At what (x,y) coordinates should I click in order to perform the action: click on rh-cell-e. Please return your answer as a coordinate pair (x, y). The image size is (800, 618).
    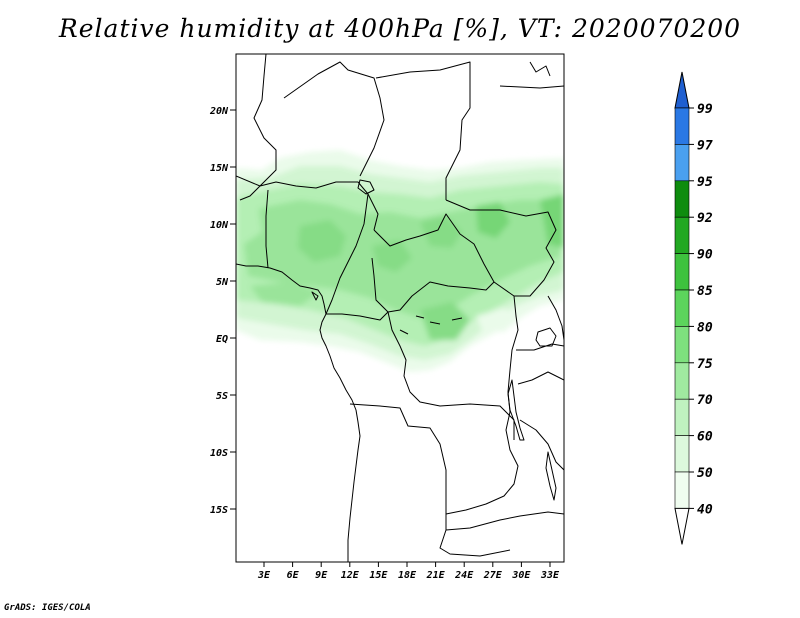
    Looking at the image, I should click on (445, 321).